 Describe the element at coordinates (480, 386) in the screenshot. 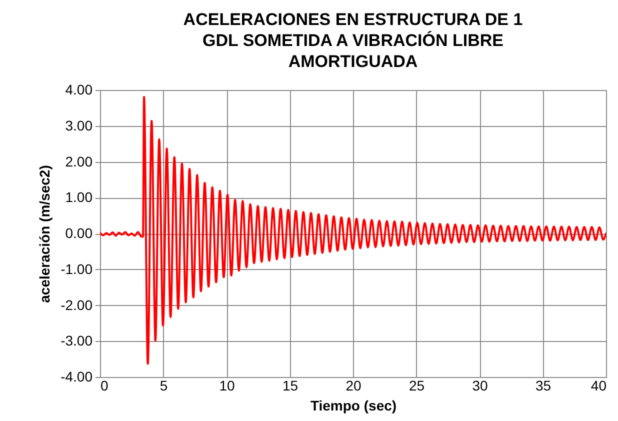

I see `x-tick-label: 30` at that location.